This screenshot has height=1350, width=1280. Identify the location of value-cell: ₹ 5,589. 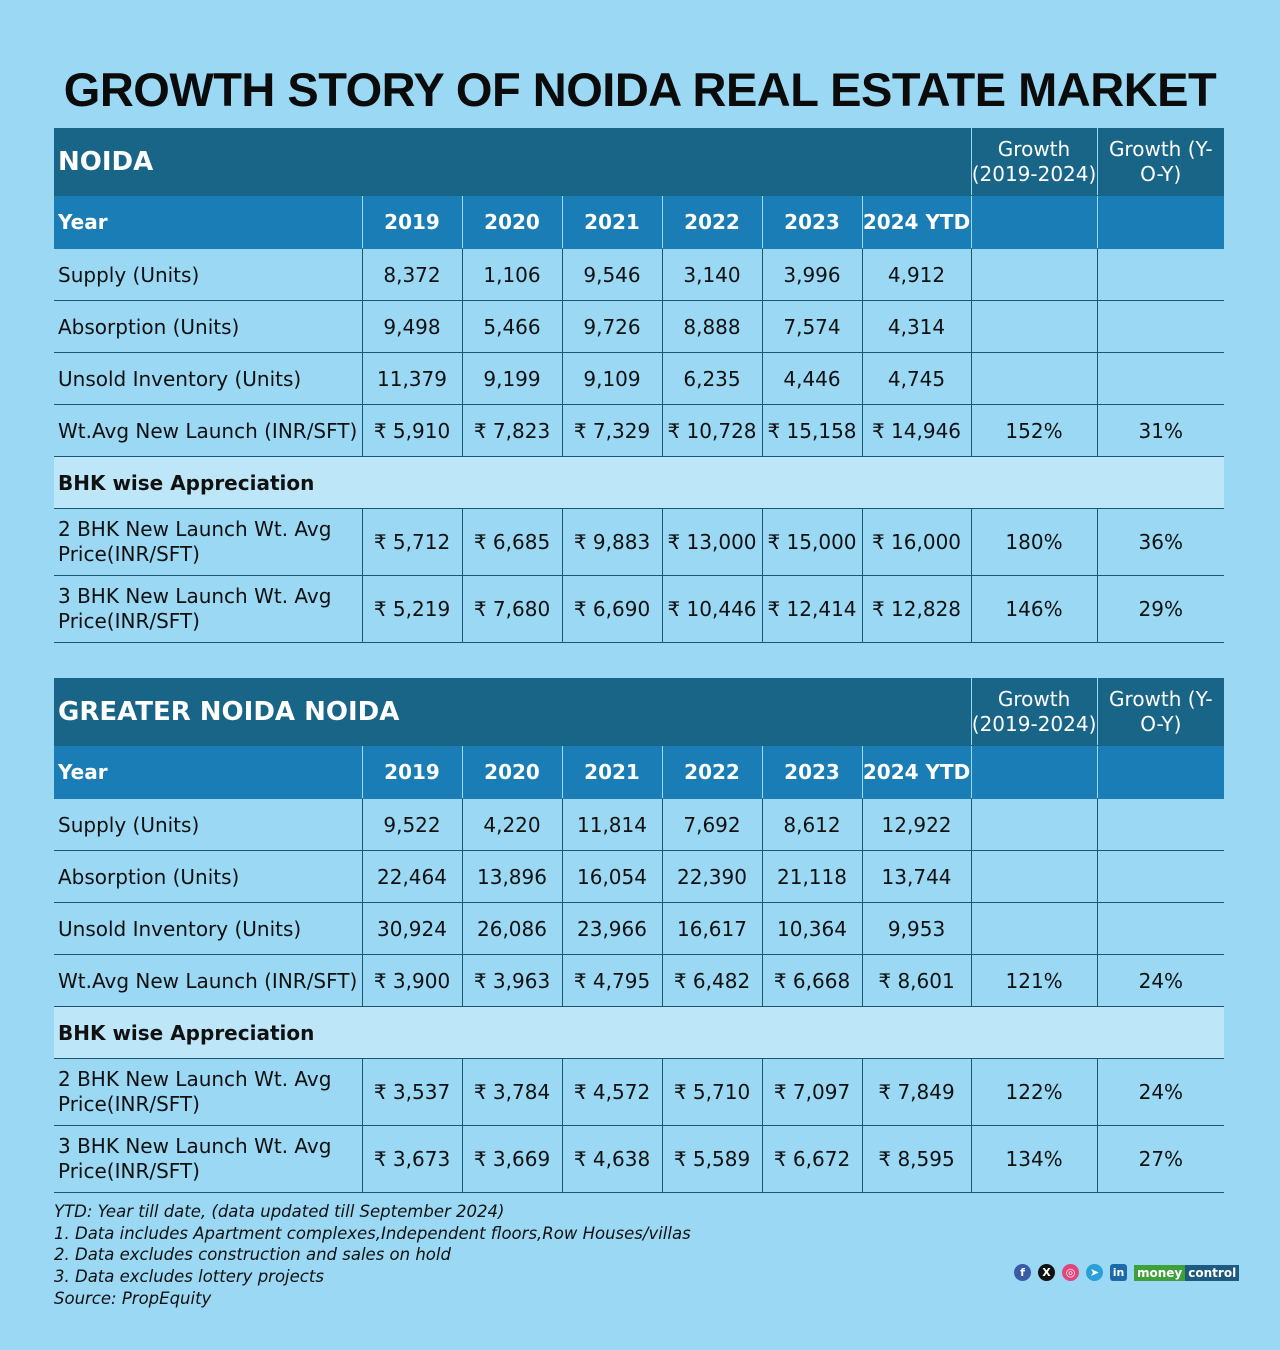
(711, 1159).